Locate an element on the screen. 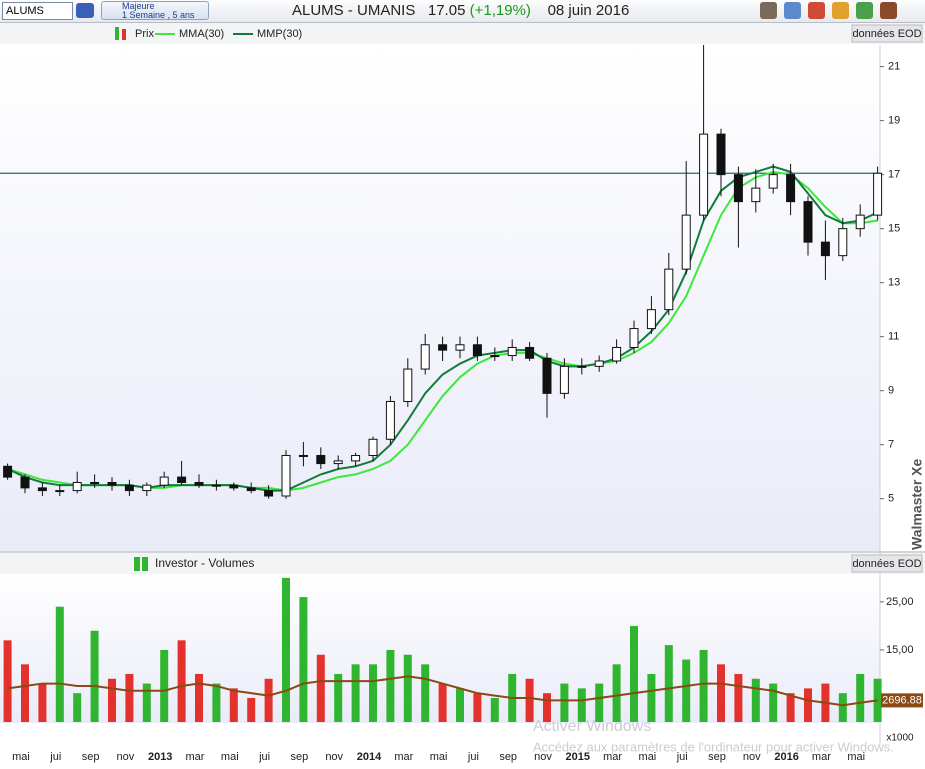 The width and height of the screenshot is (925, 769). last-value-label: 2696.88 is located at coordinates (902, 700).